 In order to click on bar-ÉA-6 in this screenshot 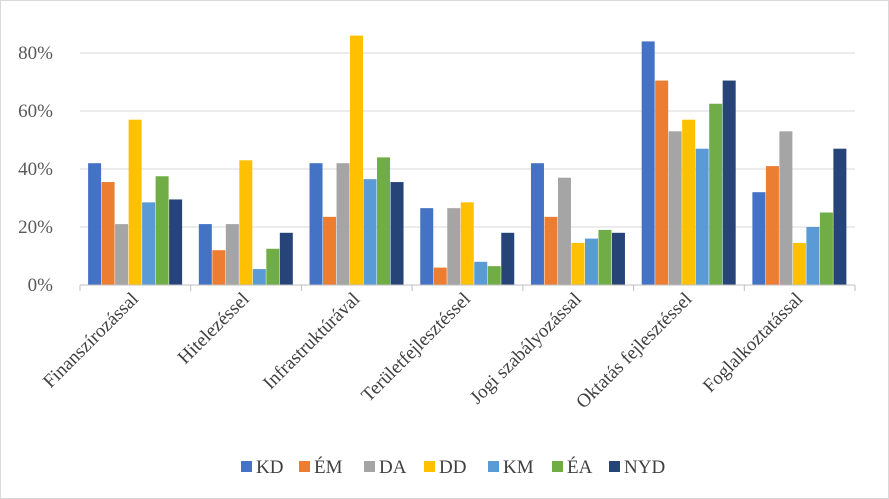, I will do `click(826, 248)`.